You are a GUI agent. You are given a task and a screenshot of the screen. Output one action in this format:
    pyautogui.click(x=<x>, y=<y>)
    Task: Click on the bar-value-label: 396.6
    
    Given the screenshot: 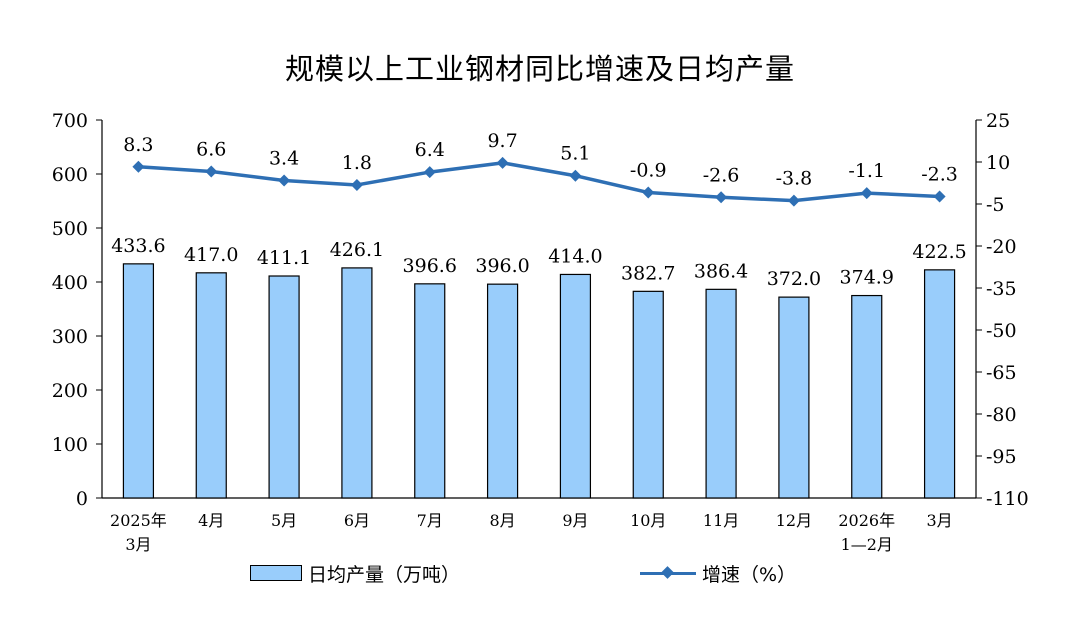 What is the action you would take?
    pyautogui.click(x=430, y=266)
    